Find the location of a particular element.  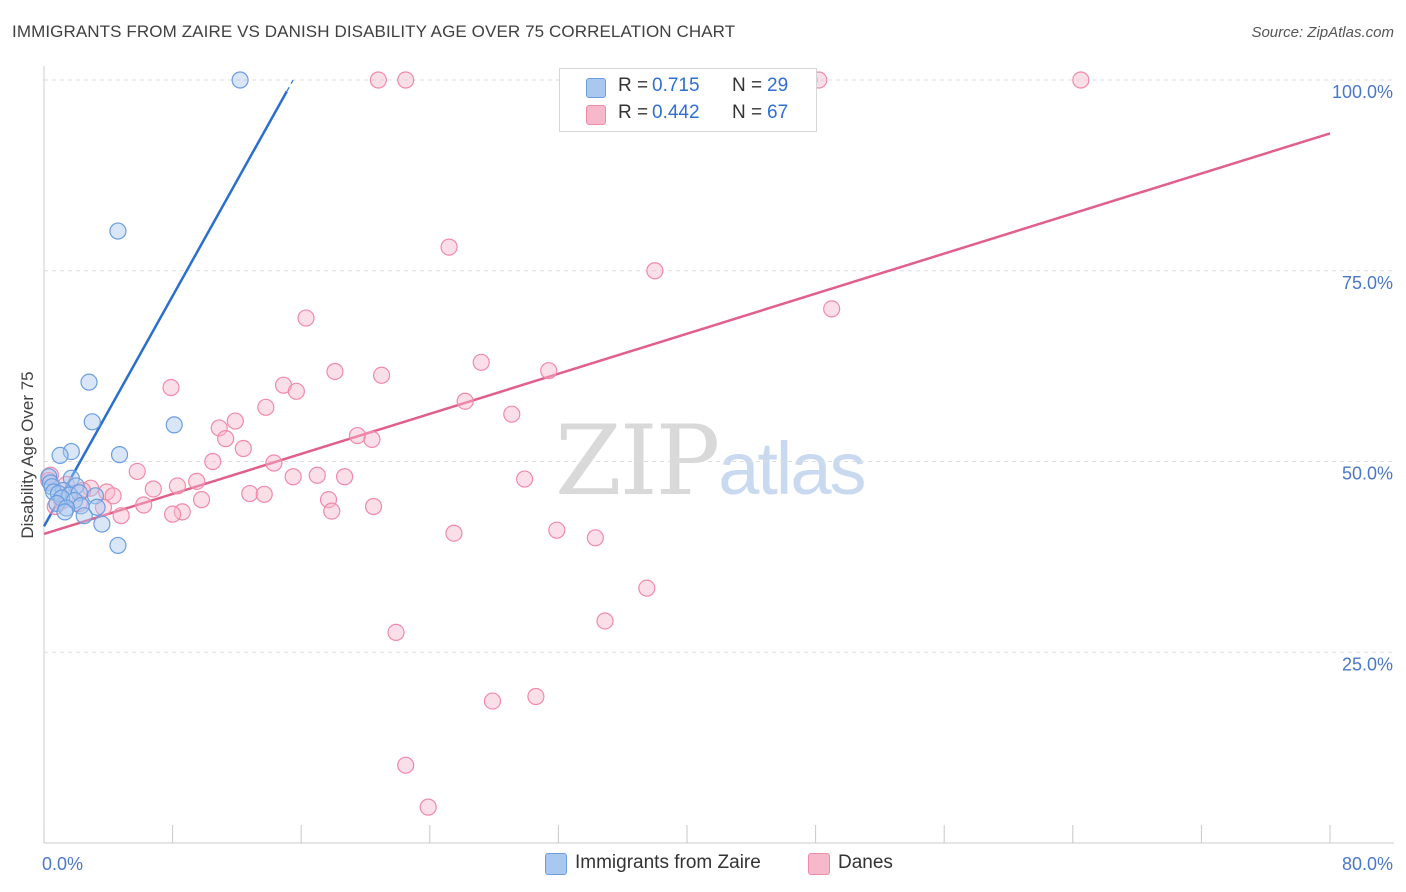

bottom-legend-swatch-danes is located at coordinates (819, 864).